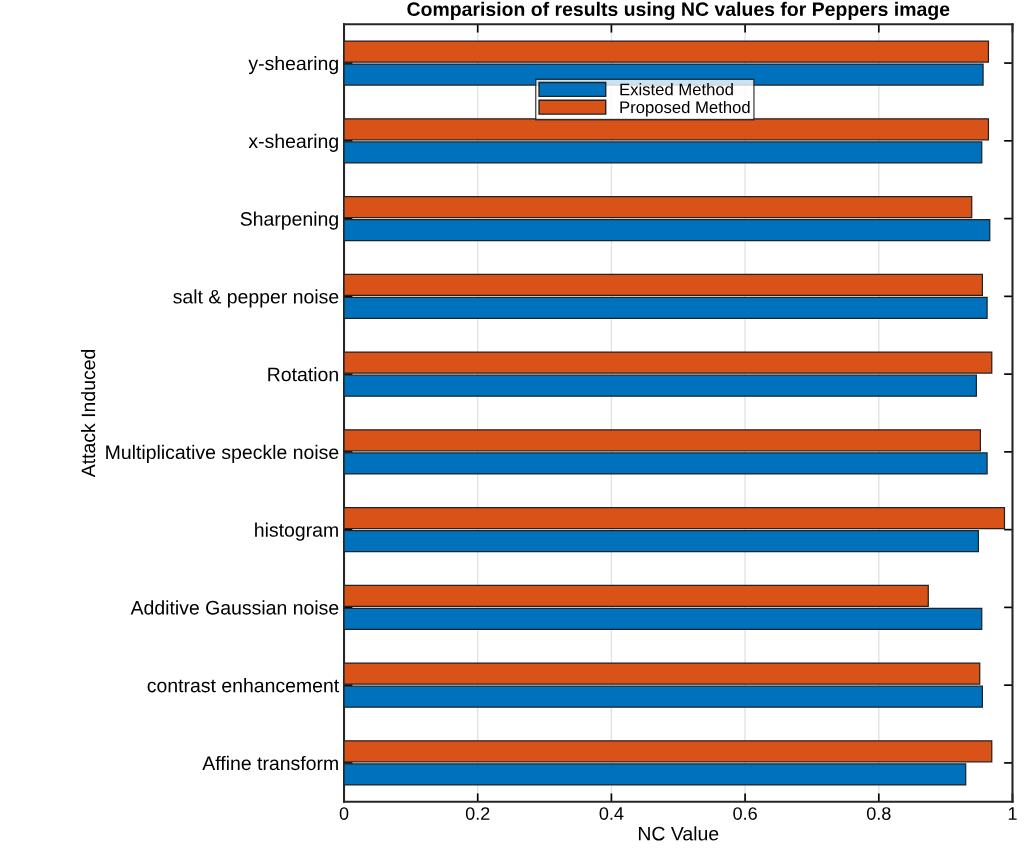  Describe the element at coordinates (878, 813) in the screenshot. I see `x-tick-label: 0.8` at that location.